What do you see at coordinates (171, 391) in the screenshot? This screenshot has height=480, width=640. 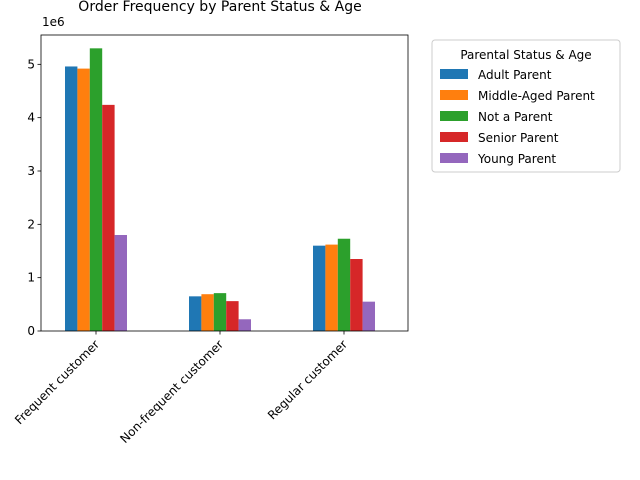 I see `x-tick-label: Non-frequent customer` at bounding box center [171, 391].